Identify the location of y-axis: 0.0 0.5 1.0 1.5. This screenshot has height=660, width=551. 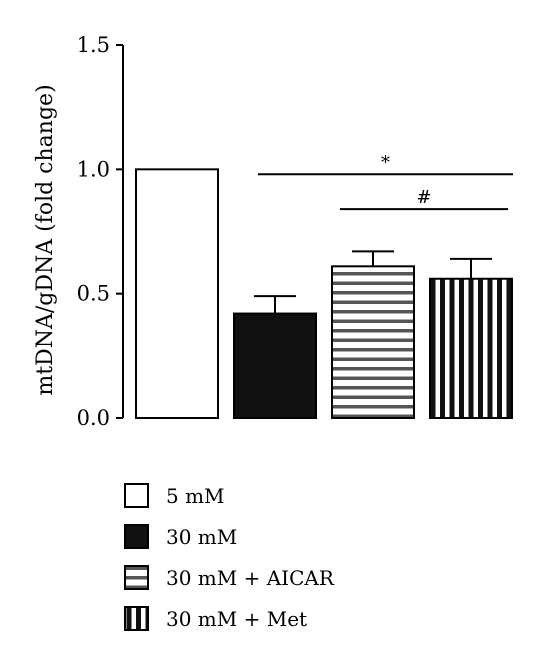
(100, 231).